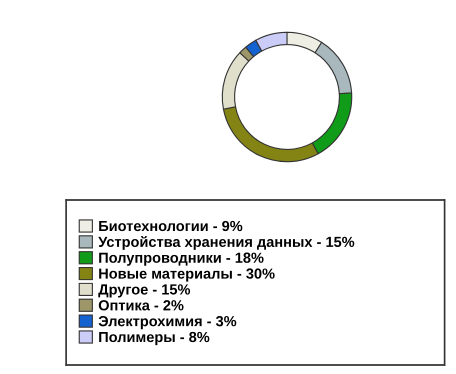 The width and height of the screenshot is (456, 374). I want to click on legend-label: Устройства хранения данных - 15%, so click(226, 243).